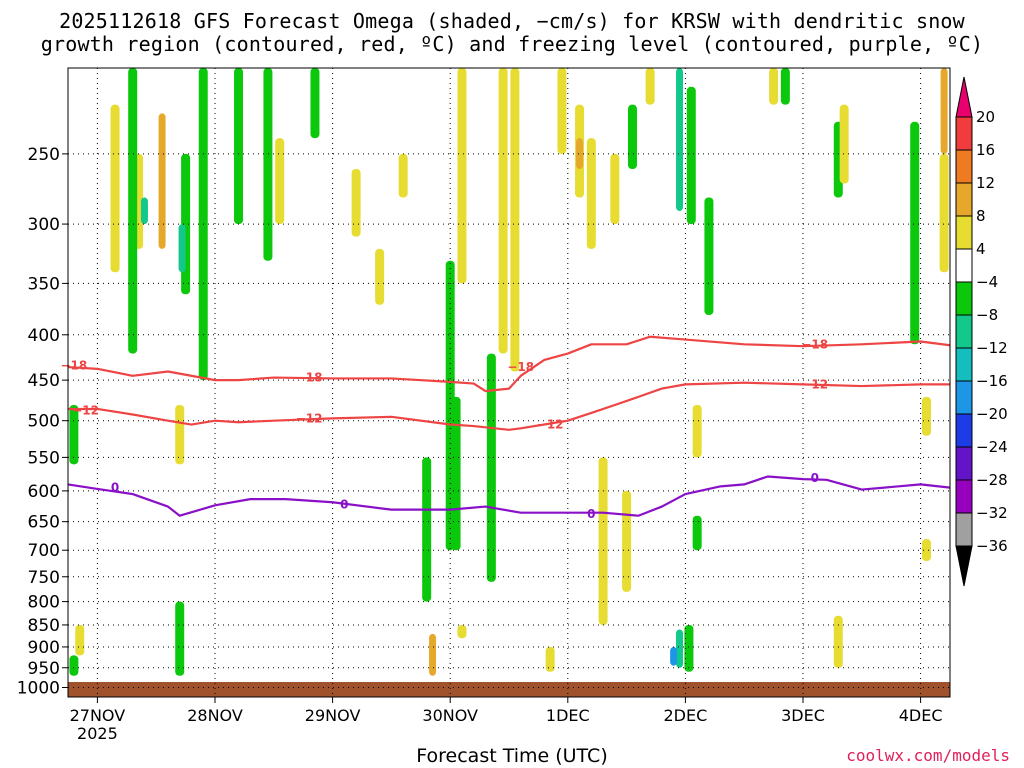  What do you see at coordinates (215, 715) in the screenshot?
I see `x-tick-label: 28NOV` at bounding box center [215, 715].